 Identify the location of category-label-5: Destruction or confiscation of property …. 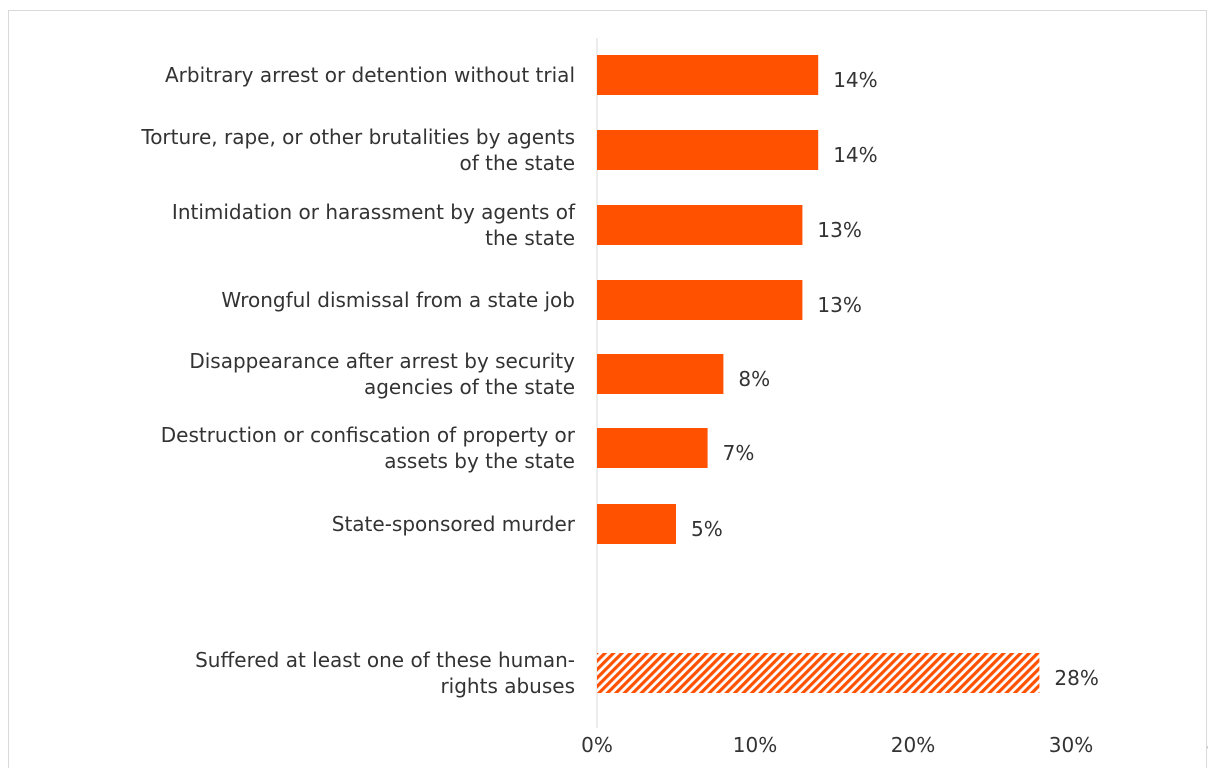
(367, 448).